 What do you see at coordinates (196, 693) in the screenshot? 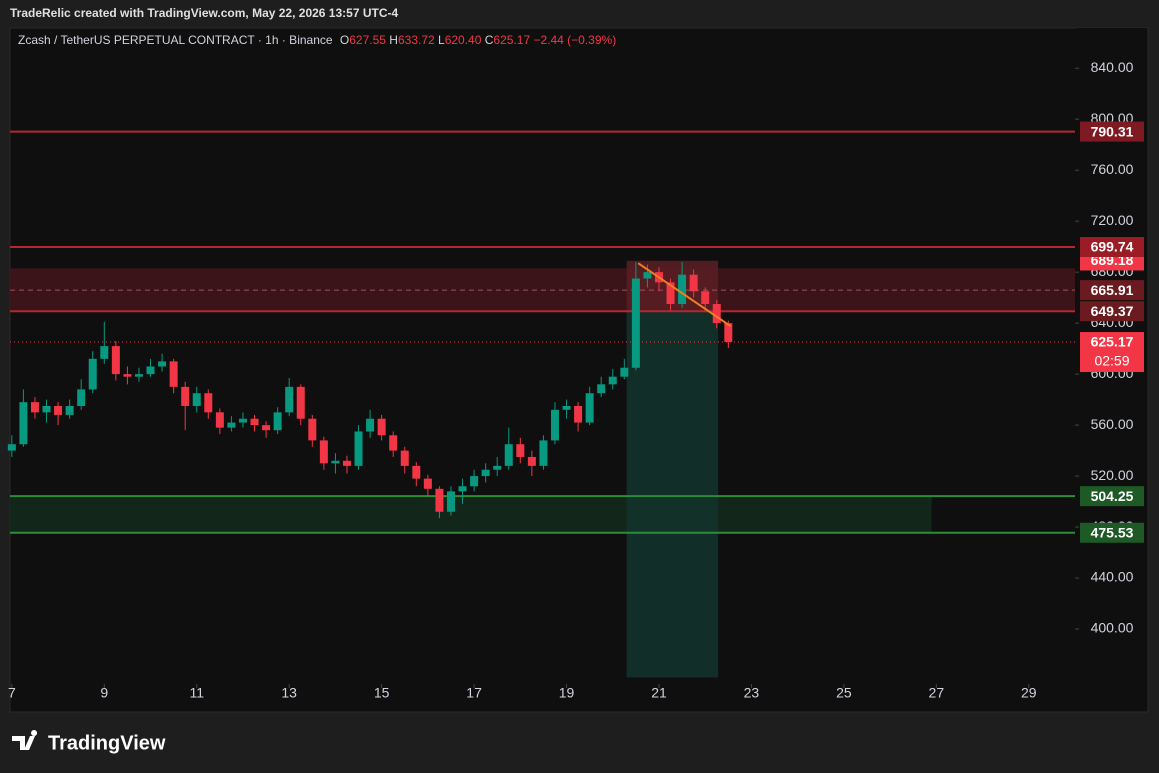
I see `x-tick-label: 11` at bounding box center [196, 693].